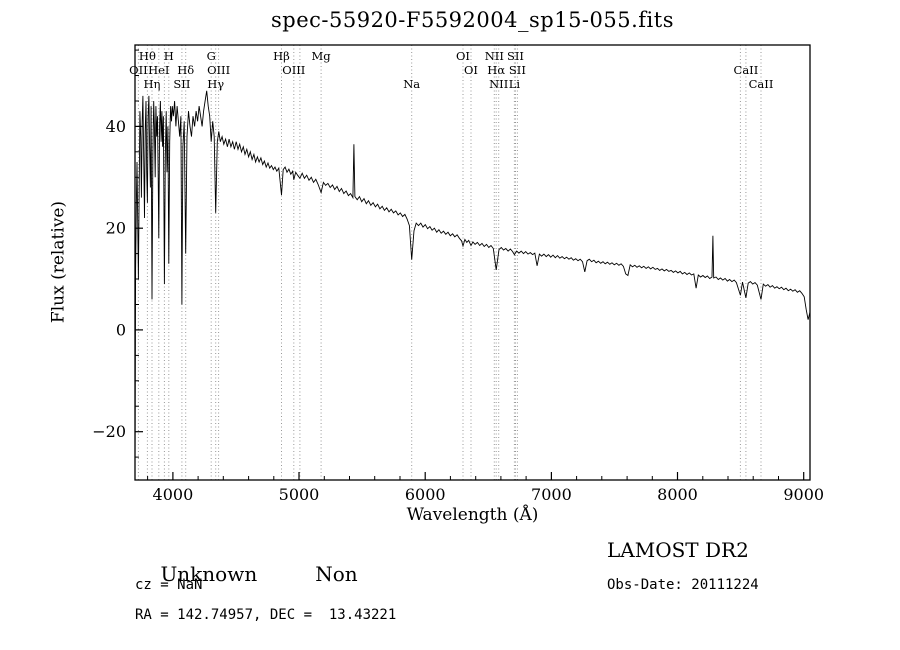 The height and width of the screenshot is (650, 900). I want to click on feature-label: Na, so click(411, 84).